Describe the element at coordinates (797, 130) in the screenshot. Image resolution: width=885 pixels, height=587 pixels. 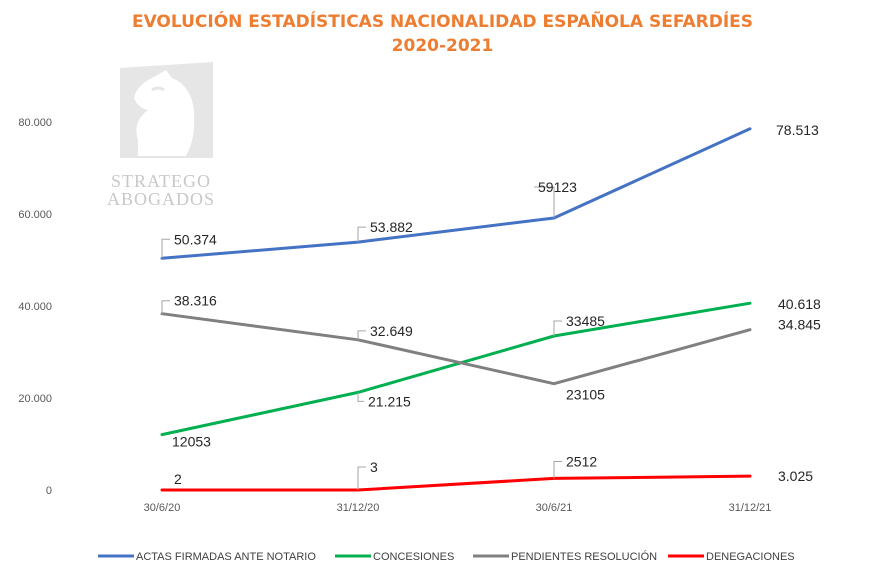
I see `data-label: 78.513` at that location.